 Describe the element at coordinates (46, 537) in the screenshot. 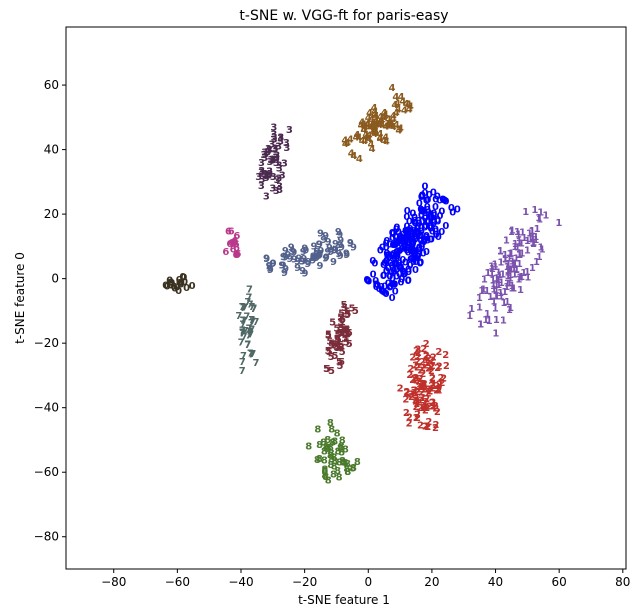

I see `y-tick-label: −80` at that location.